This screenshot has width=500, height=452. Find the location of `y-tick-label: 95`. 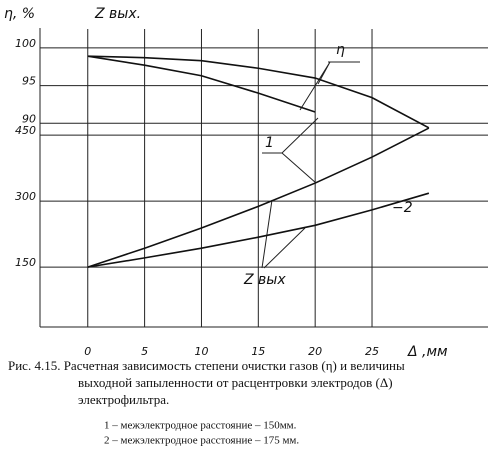

y-tick-label: 95 is located at coordinates (29, 81).